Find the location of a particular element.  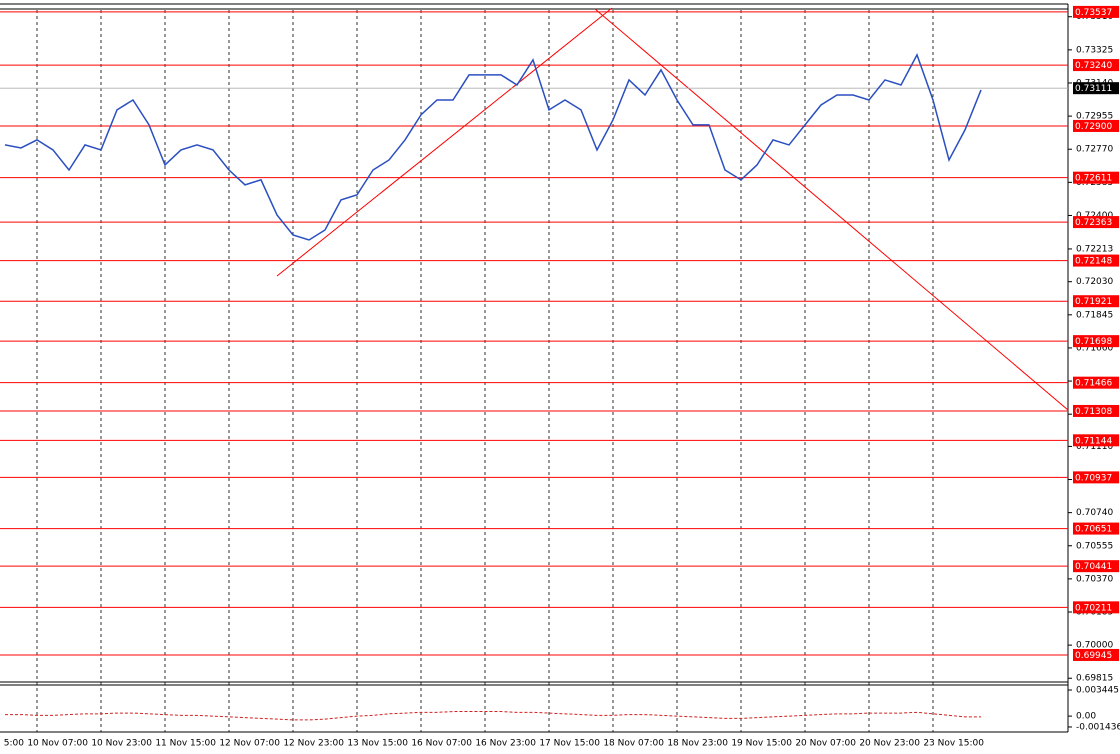

x-tick-label: 5:00 is located at coordinates (14, 744).